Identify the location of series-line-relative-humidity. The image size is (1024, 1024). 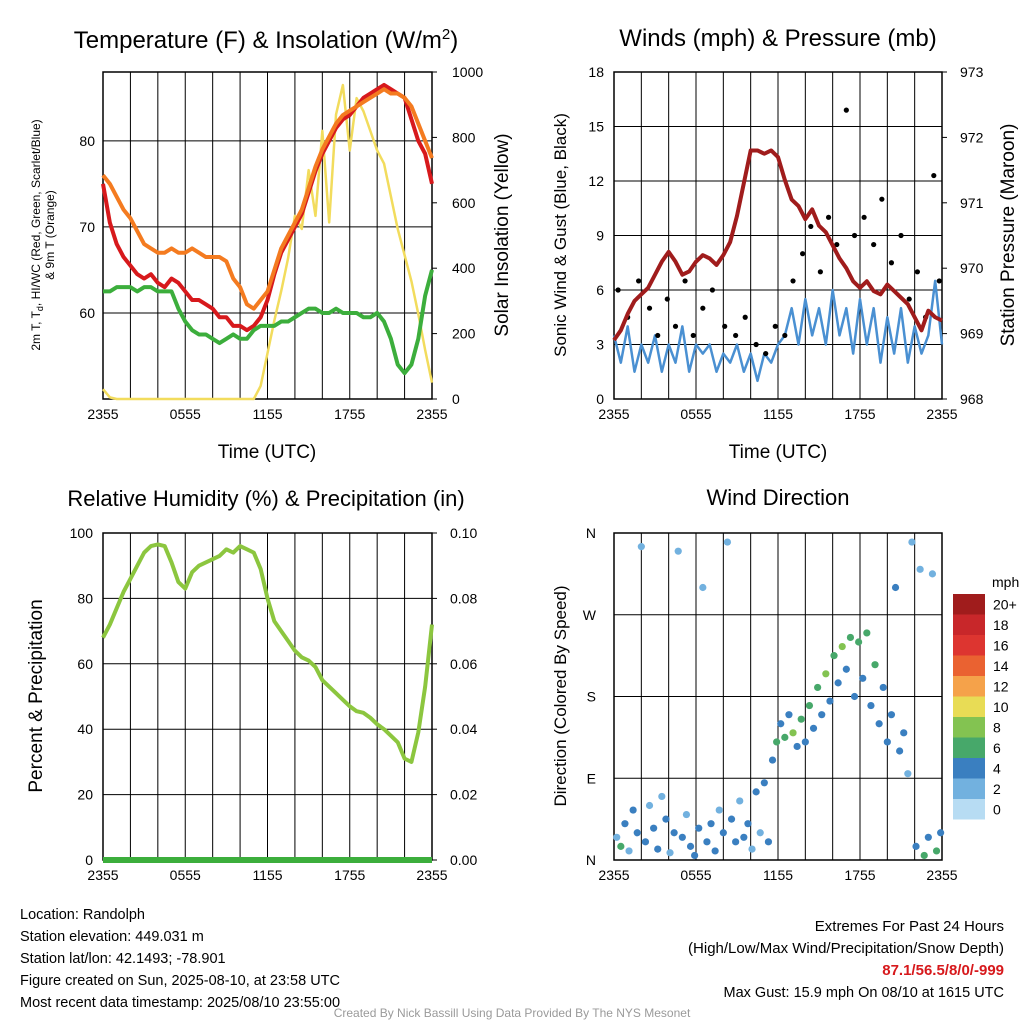
(267, 653).